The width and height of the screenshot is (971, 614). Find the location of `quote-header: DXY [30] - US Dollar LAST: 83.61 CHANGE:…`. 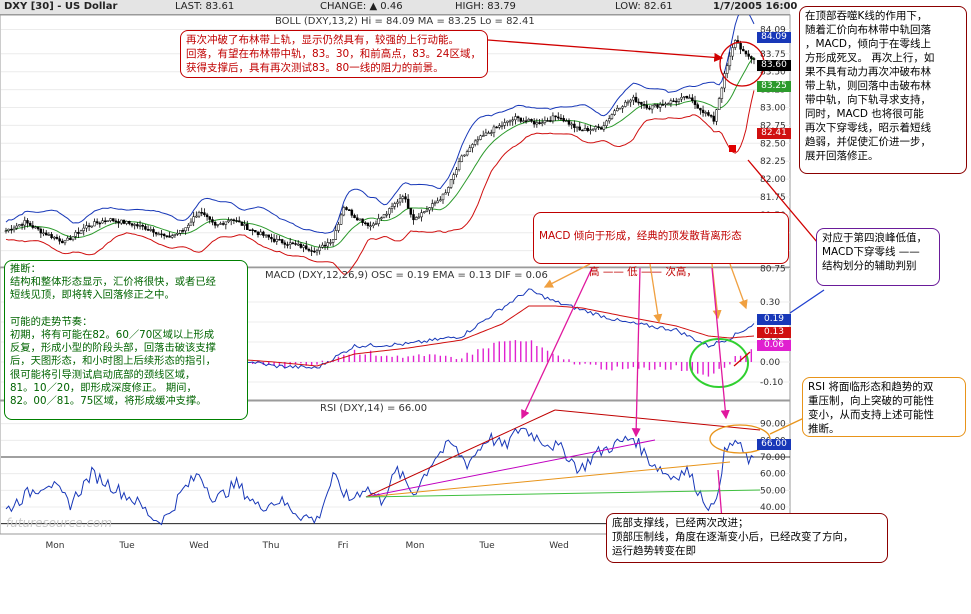

quote-header: DXY [30] - US Dollar LAST: 83.61 CHANGE:… is located at coordinates (398, 7).